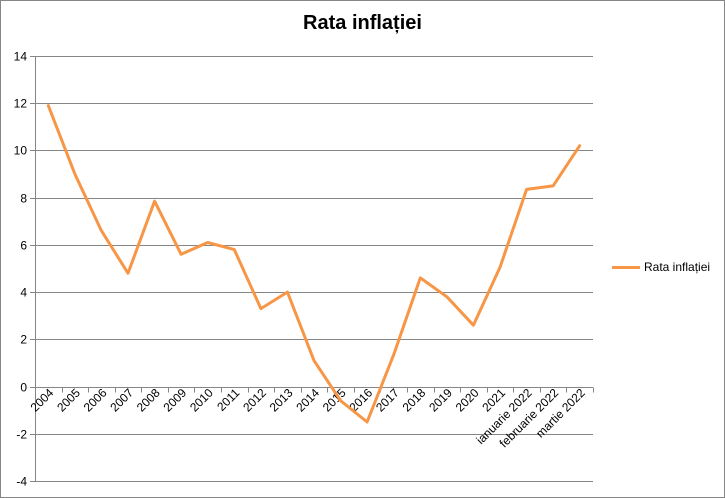 This screenshot has width=725, height=498. Describe the element at coordinates (23, 388) in the screenshot. I see `y-tick-label: 0` at that location.